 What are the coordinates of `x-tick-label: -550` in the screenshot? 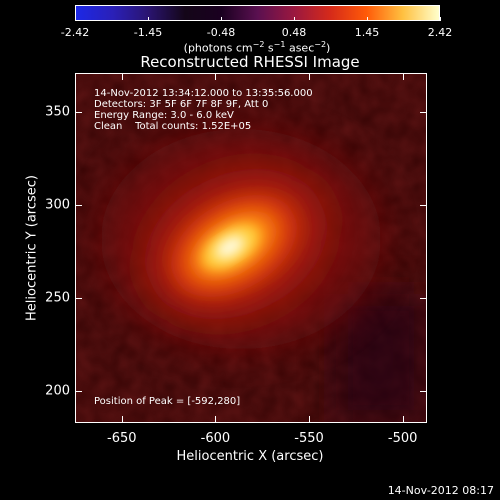 It's located at (309, 438).